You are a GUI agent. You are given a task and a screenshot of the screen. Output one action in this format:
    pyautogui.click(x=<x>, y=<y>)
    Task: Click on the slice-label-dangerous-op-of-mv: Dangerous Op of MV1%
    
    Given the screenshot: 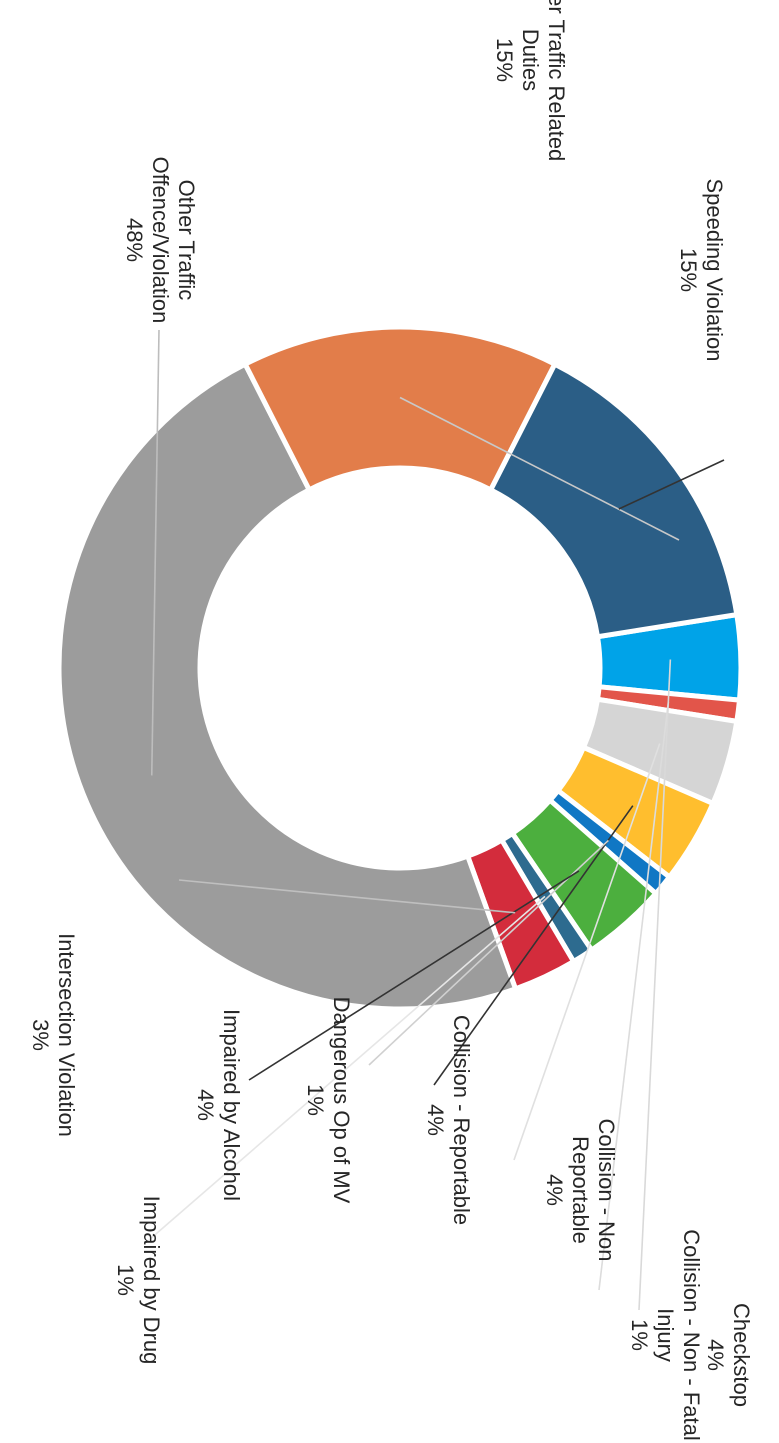 What is the action you would take?
    pyautogui.click(x=328, y=1100)
    